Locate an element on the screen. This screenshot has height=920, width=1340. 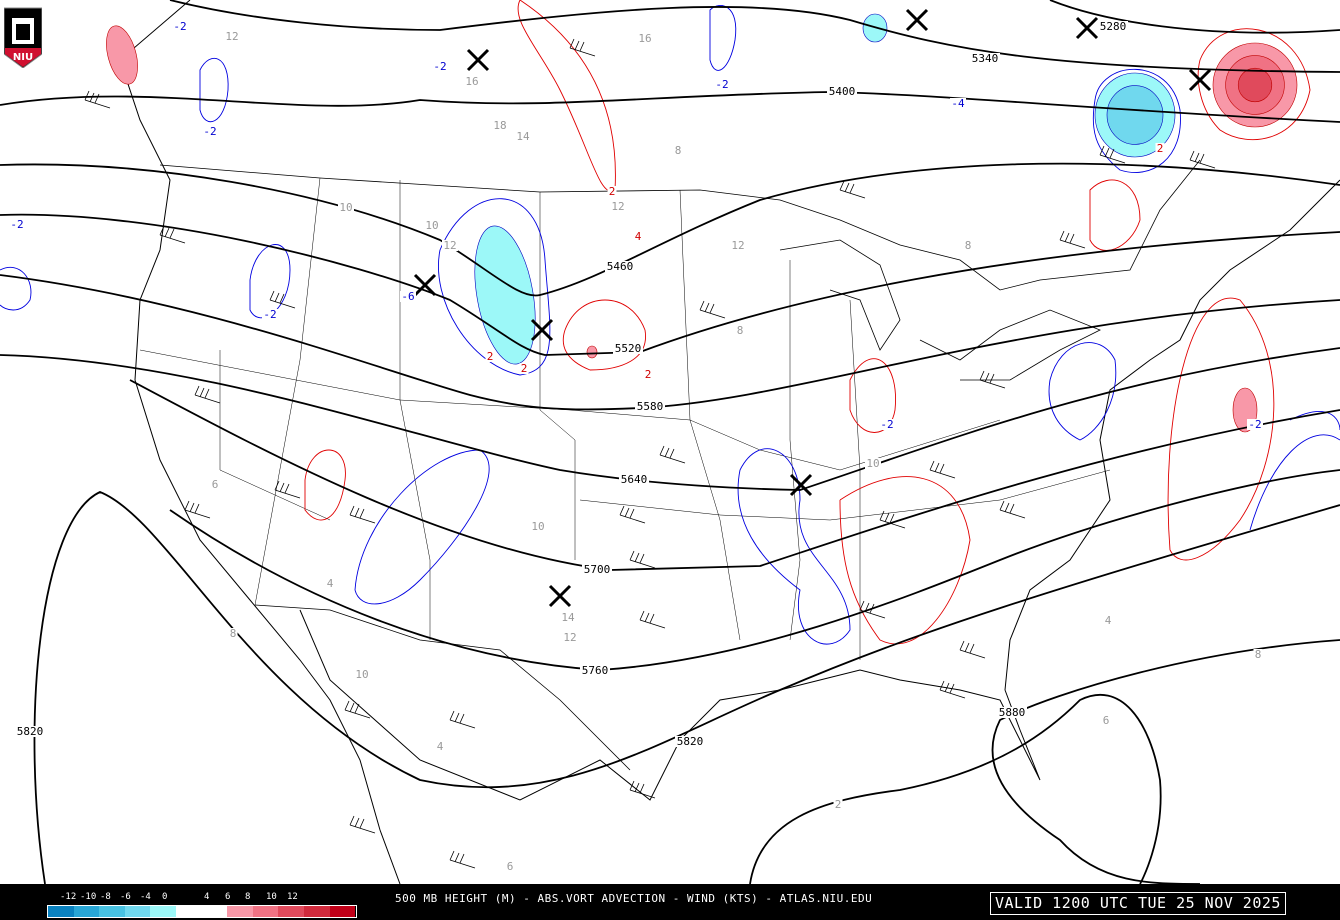
height-contour-label: 5880 is located at coordinates (1012, 712).